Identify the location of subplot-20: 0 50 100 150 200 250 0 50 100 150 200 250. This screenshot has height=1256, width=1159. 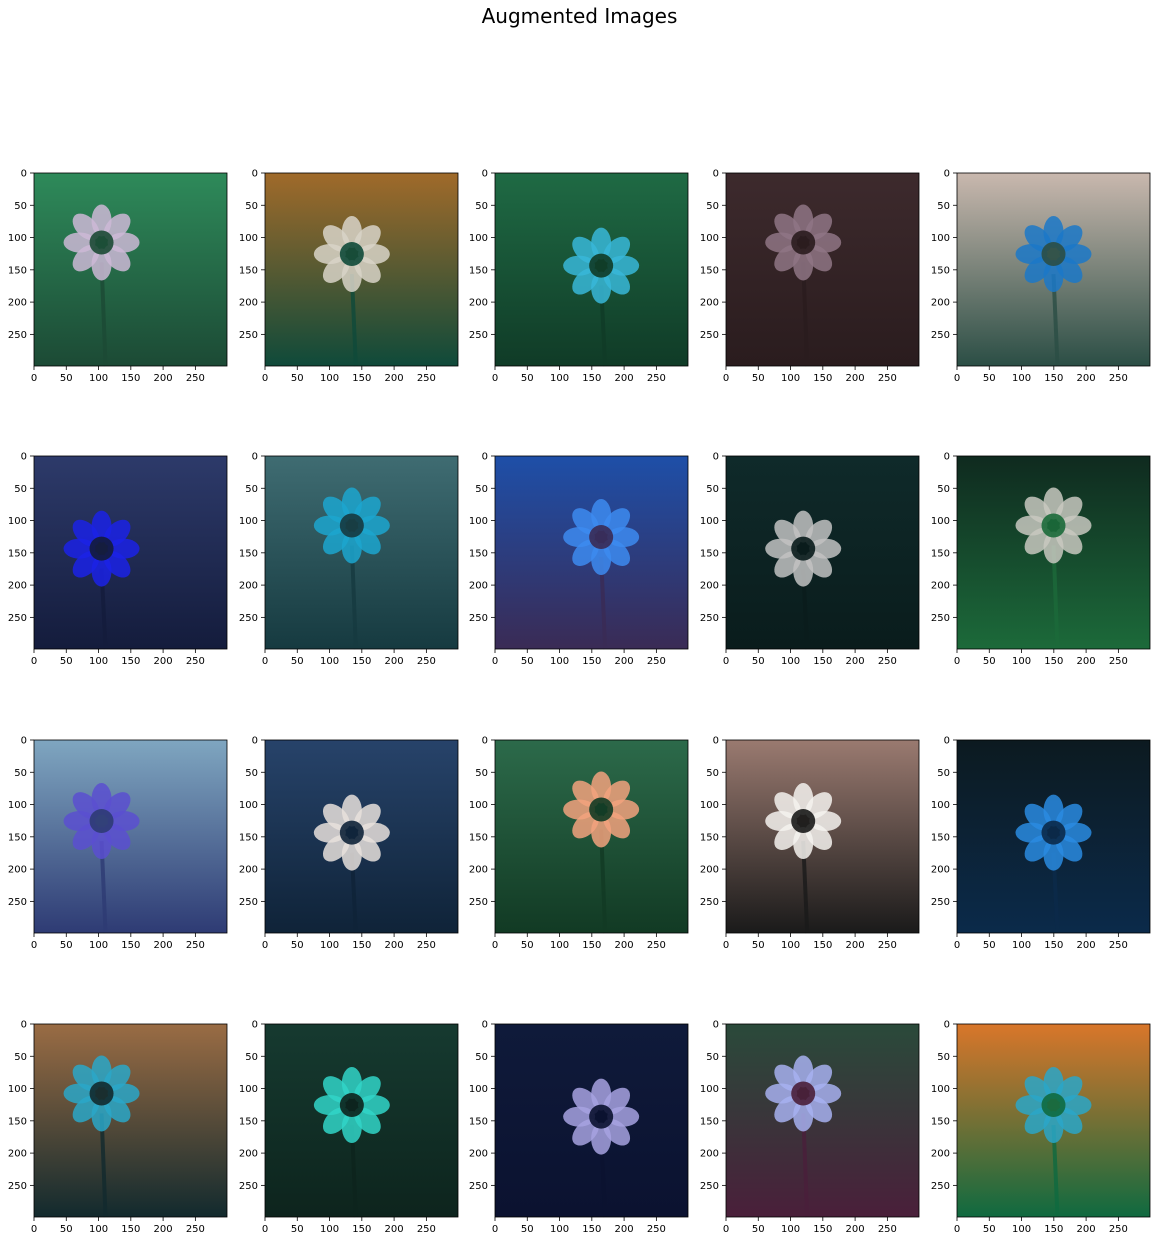
(1038, 1138).